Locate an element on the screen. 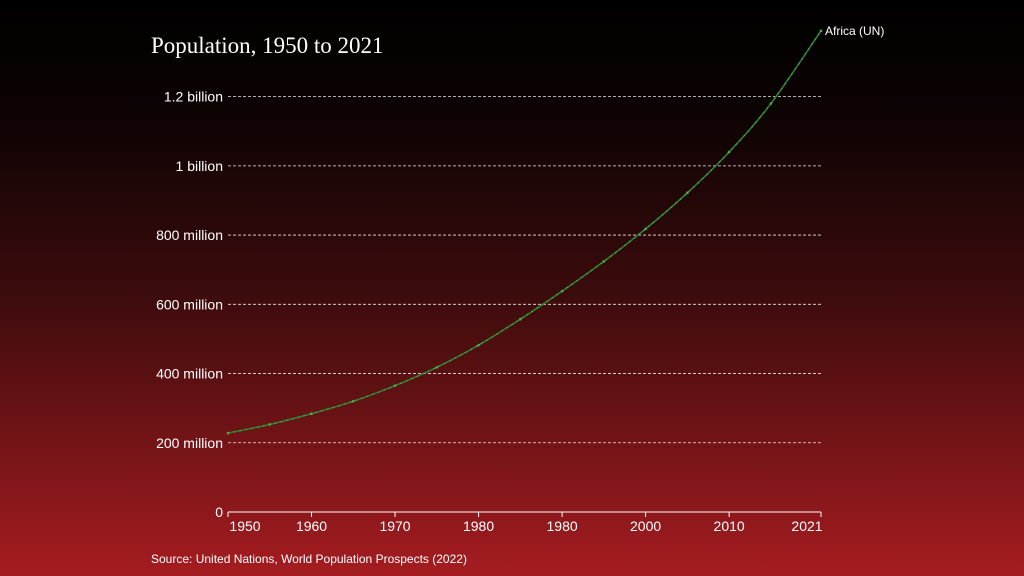 The height and width of the screenshot is (576, 1024). chart-title: Population, 1950 to 2021 is located at coordinates (267, 45).